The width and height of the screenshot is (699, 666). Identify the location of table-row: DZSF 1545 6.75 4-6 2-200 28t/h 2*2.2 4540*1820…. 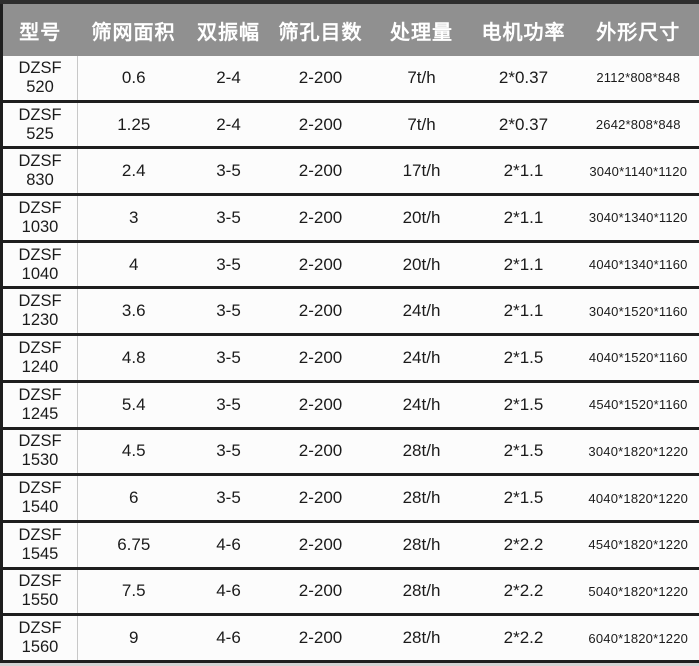
(350, 544).